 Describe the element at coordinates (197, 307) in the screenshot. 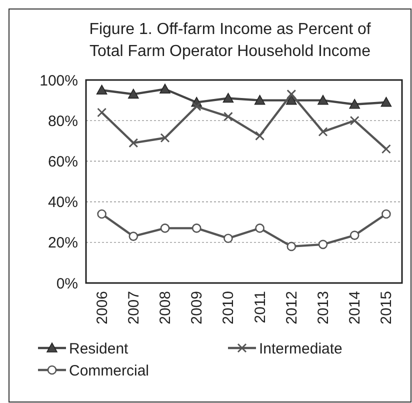

I see `x-tick-label: 2009` at that location.